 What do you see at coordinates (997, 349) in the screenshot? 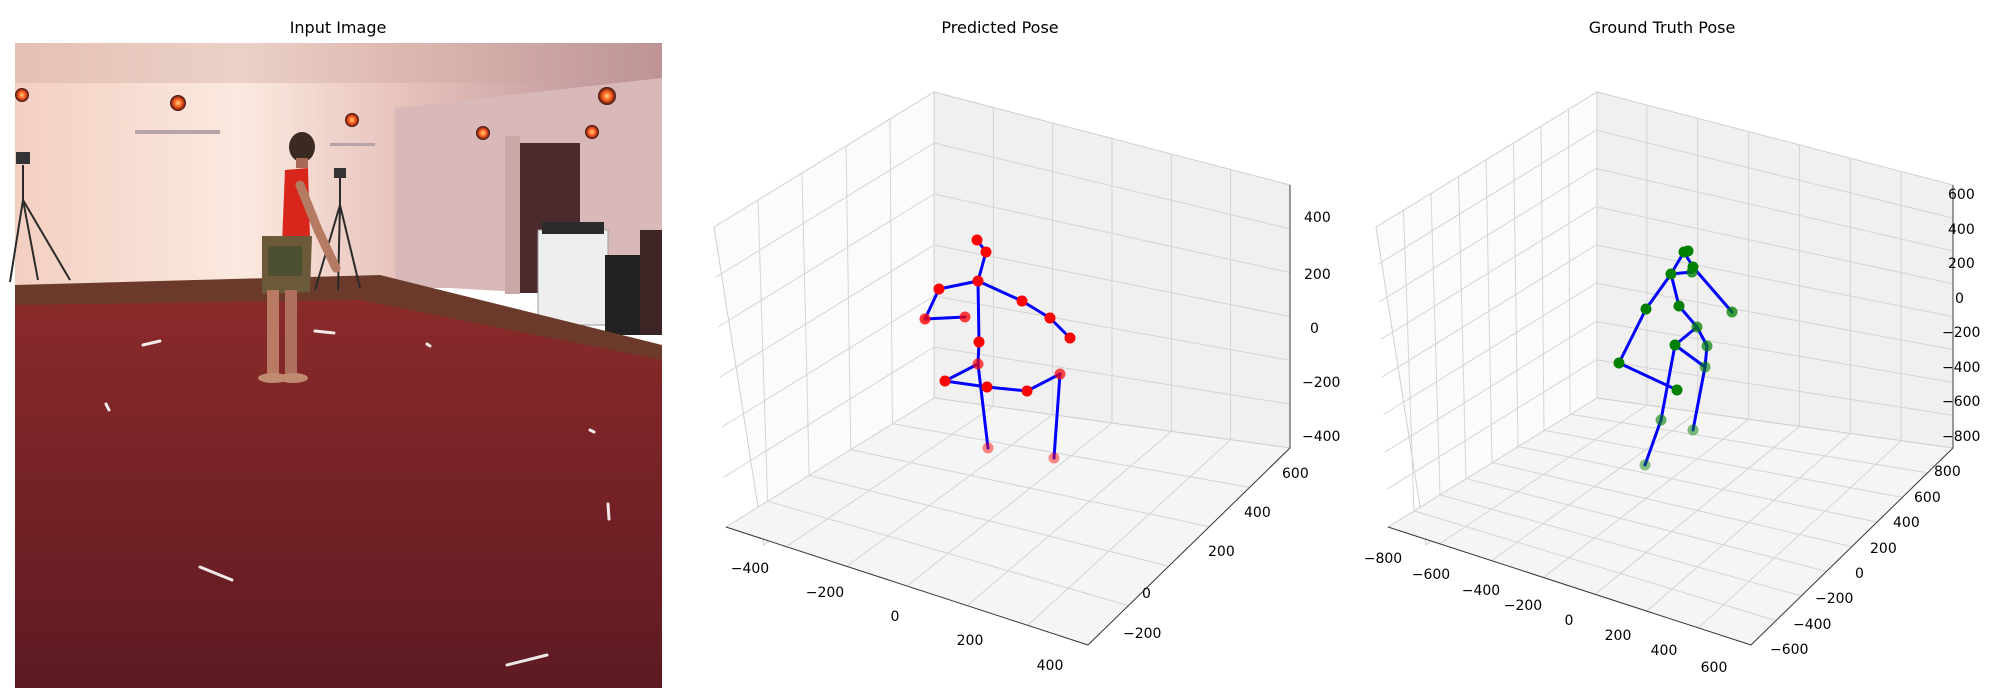
I see `predicted-skeleton` at bounding box center [997, 349].